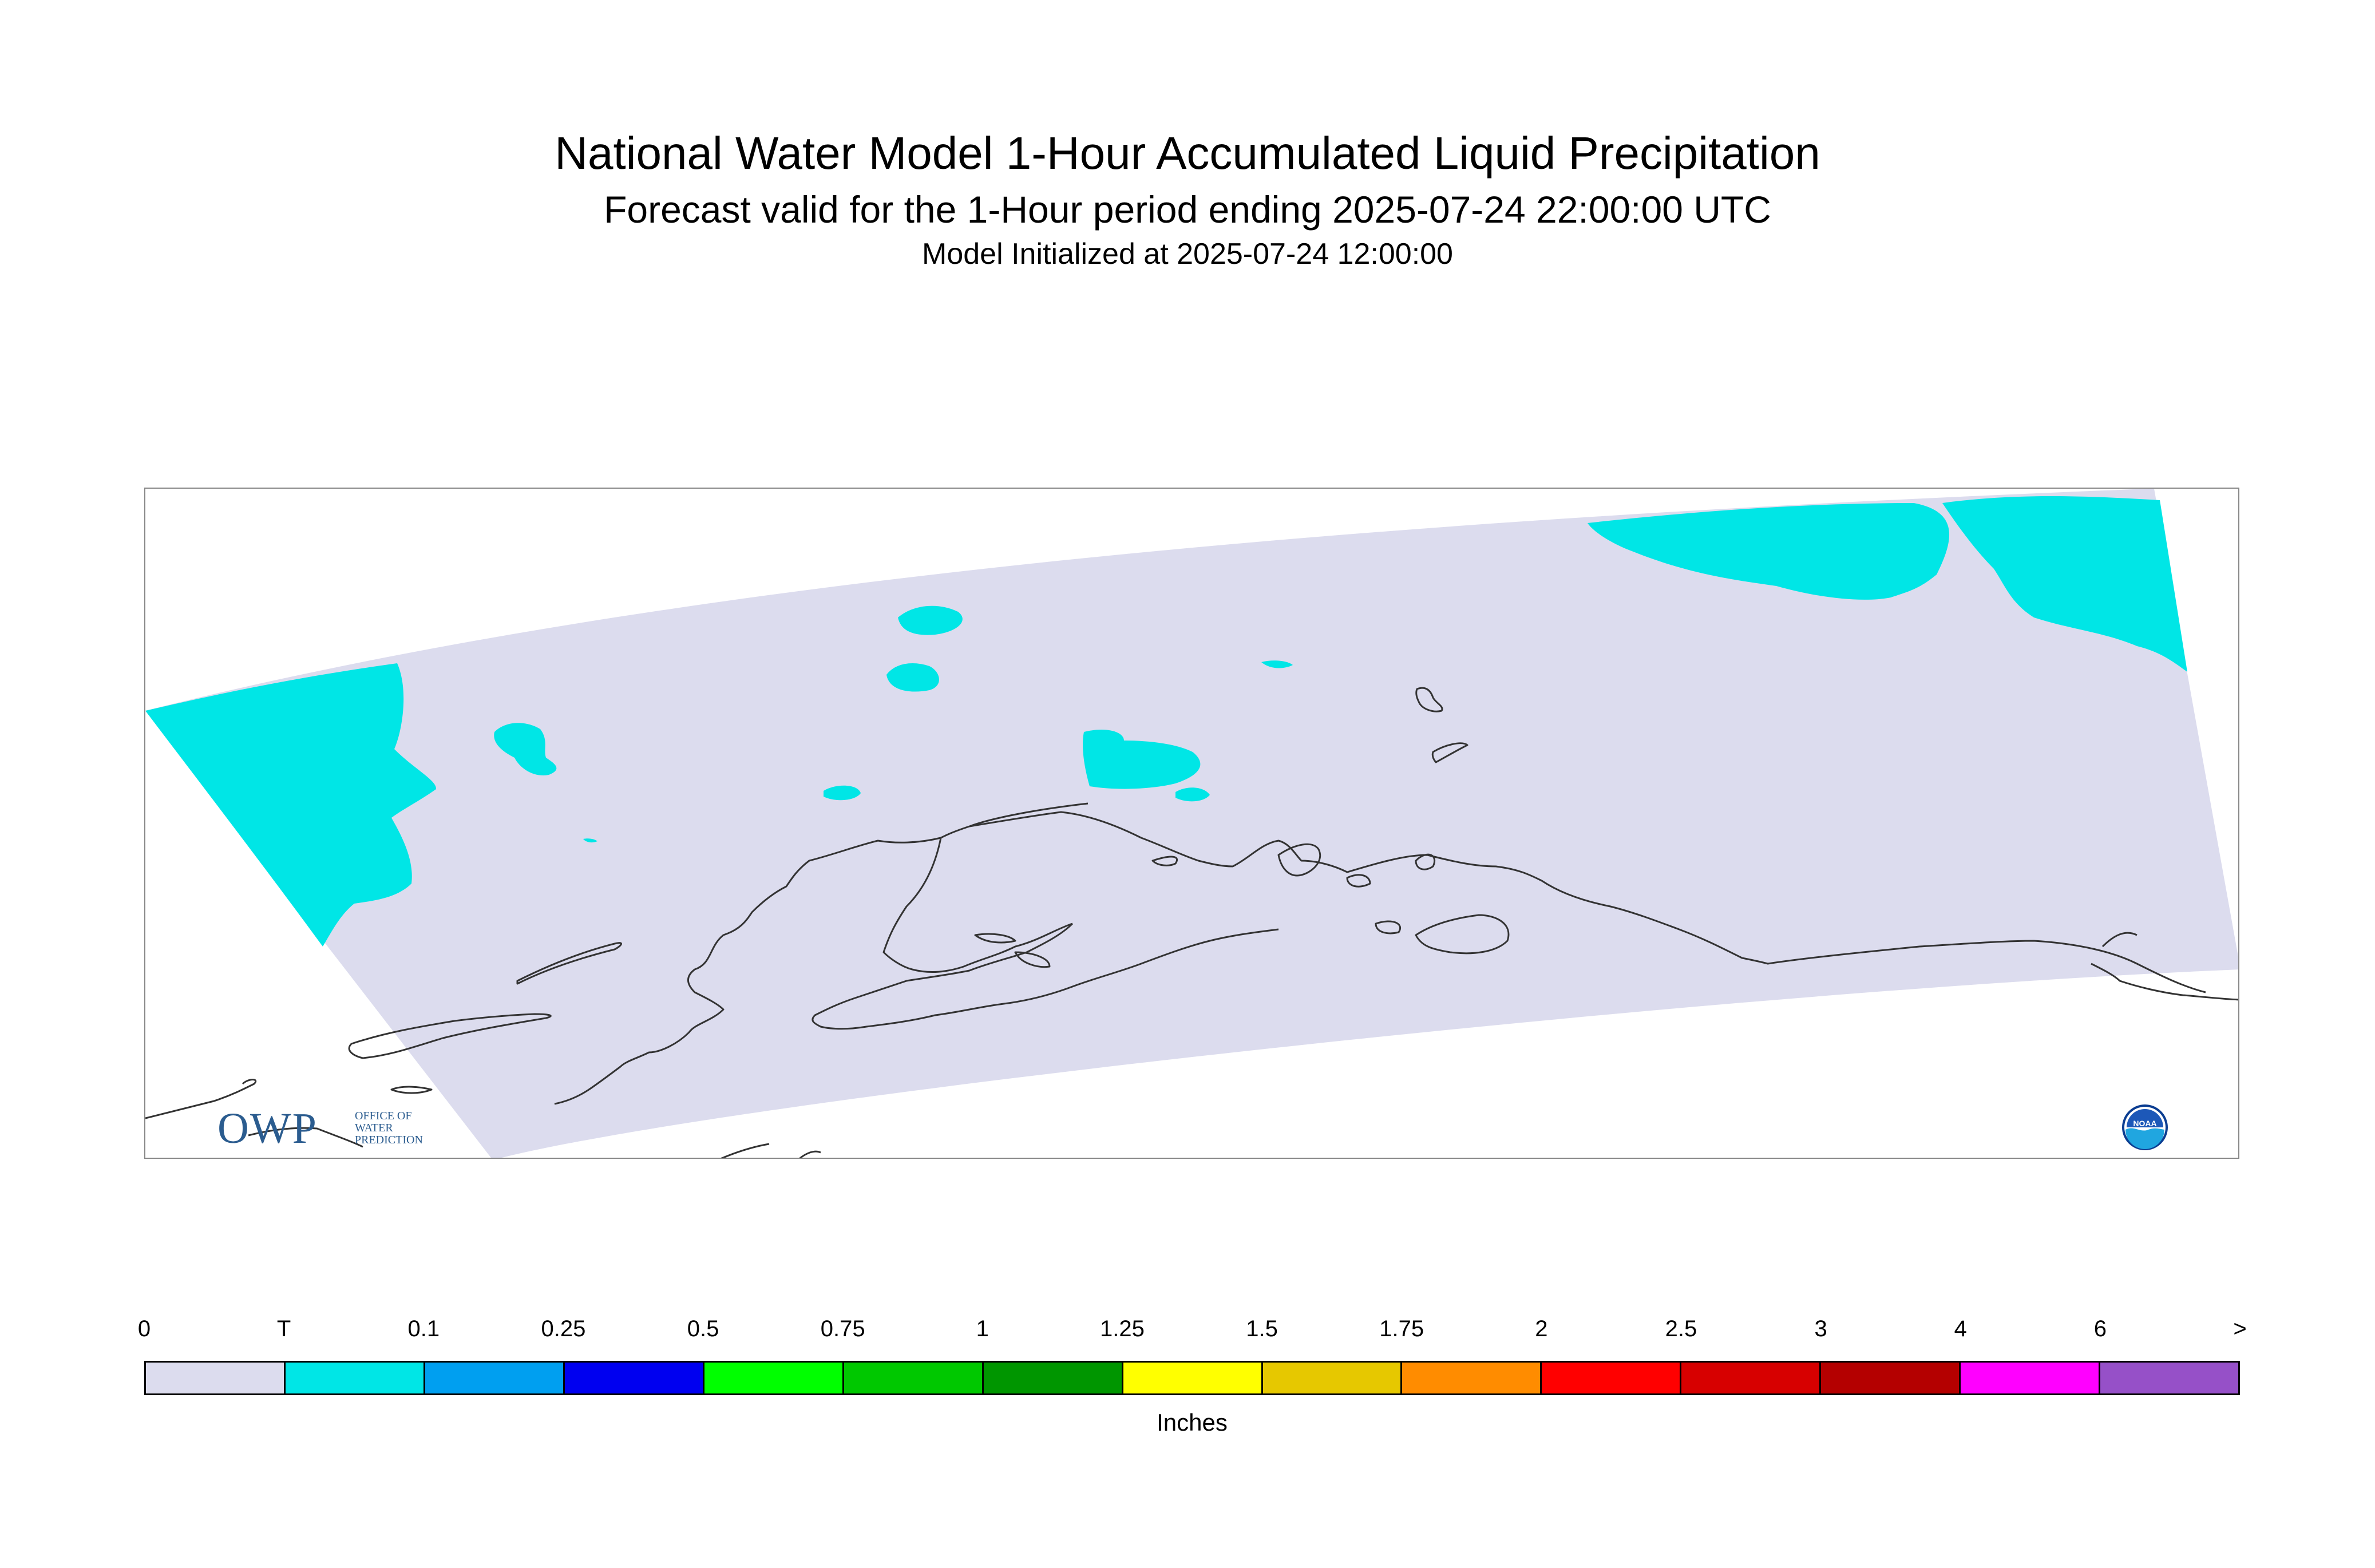 Image resolution: width=2375 pixels, height=1568 pixels. Describe the element at coordinates (1542, 1328) in the screenshot. I see `legend-tick-label: 2` at that location.